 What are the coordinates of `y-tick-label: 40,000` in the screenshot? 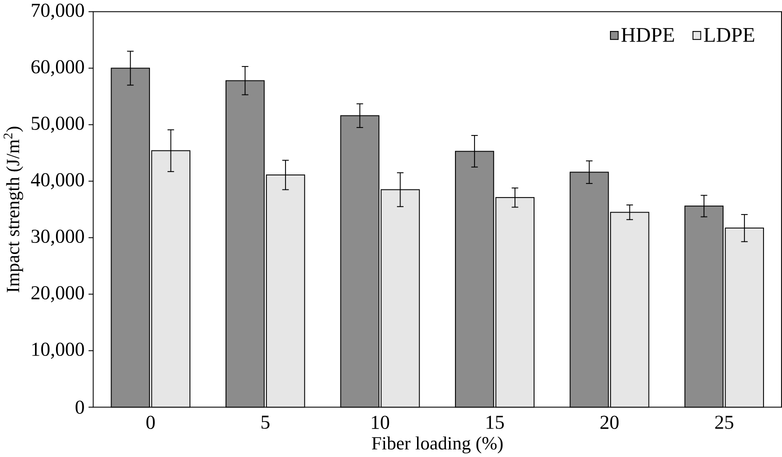 It's located at (57, 181).